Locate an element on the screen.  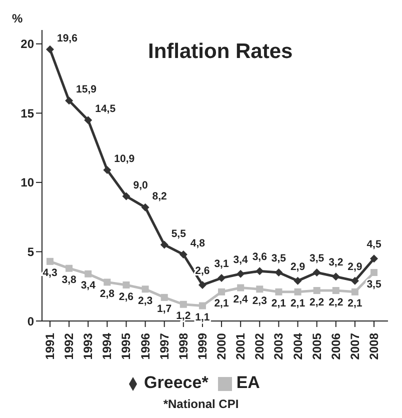
x-tick-label: 1994 is located at coordinates (107, 346).